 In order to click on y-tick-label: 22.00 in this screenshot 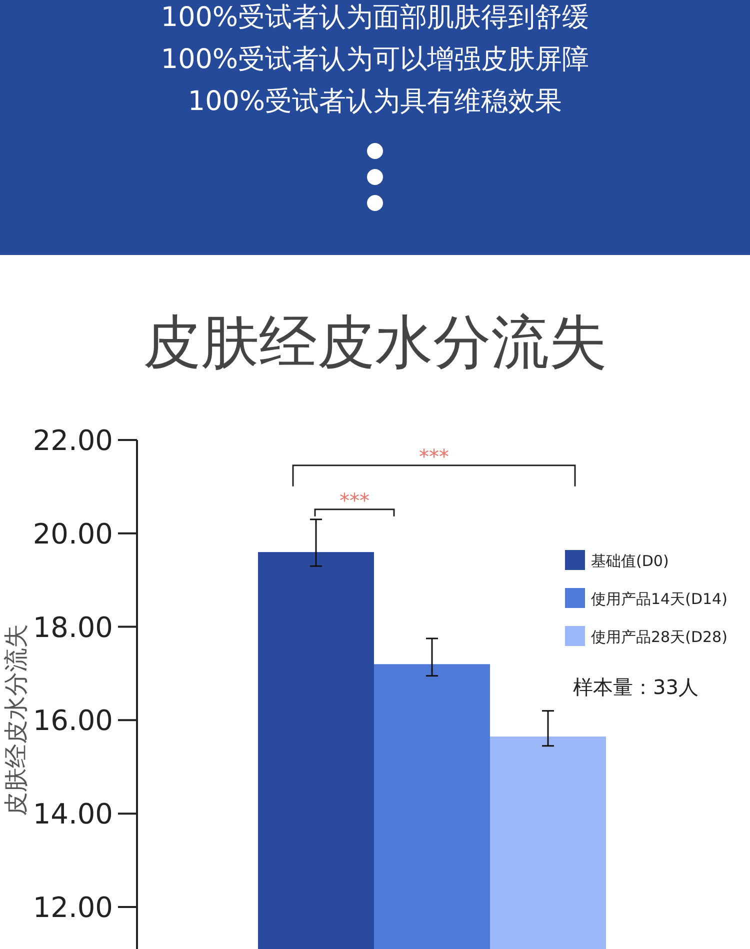, I will do `click(72, 440)`.